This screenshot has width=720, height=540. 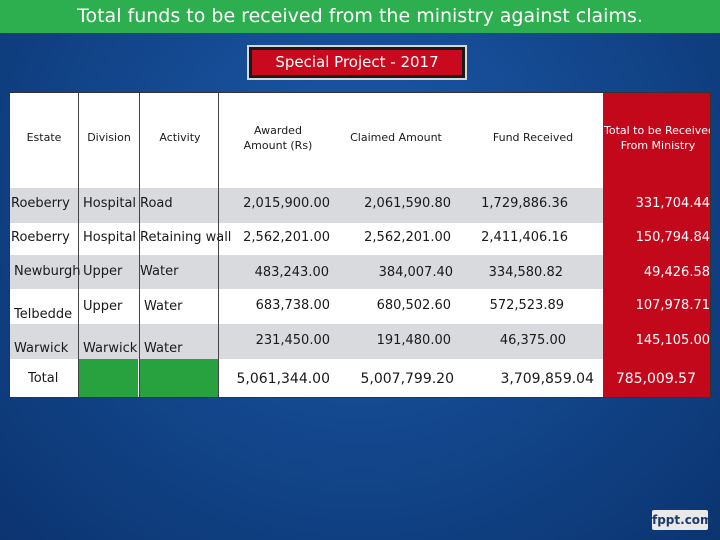 I want to click on total-activity-cell, so click(x=179, y=378).